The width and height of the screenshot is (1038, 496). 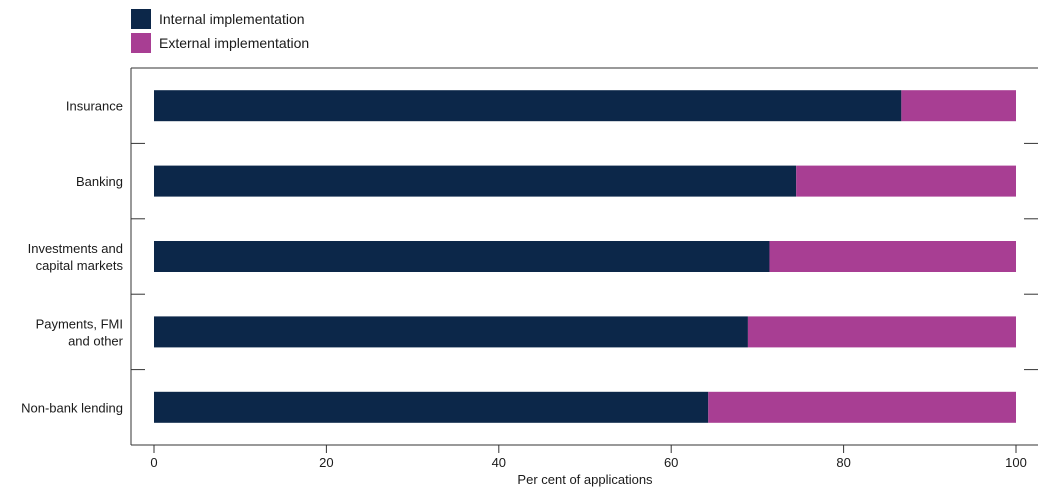 What do you see at coordinates (326, 462) in the screenshot?
I see `x-tick-label: 20` at bounding box center [326, 462].